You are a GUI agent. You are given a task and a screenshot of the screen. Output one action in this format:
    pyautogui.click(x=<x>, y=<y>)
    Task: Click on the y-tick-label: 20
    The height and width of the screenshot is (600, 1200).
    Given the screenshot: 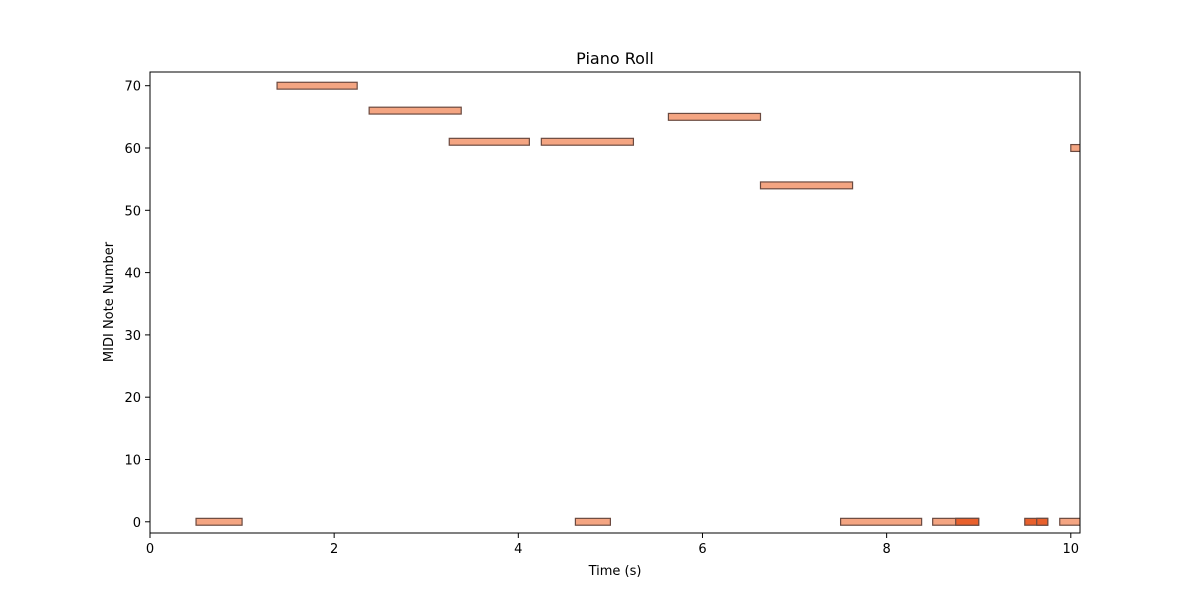 What is the action you would take?
    pyautogui.click(x=132, y=398)
    